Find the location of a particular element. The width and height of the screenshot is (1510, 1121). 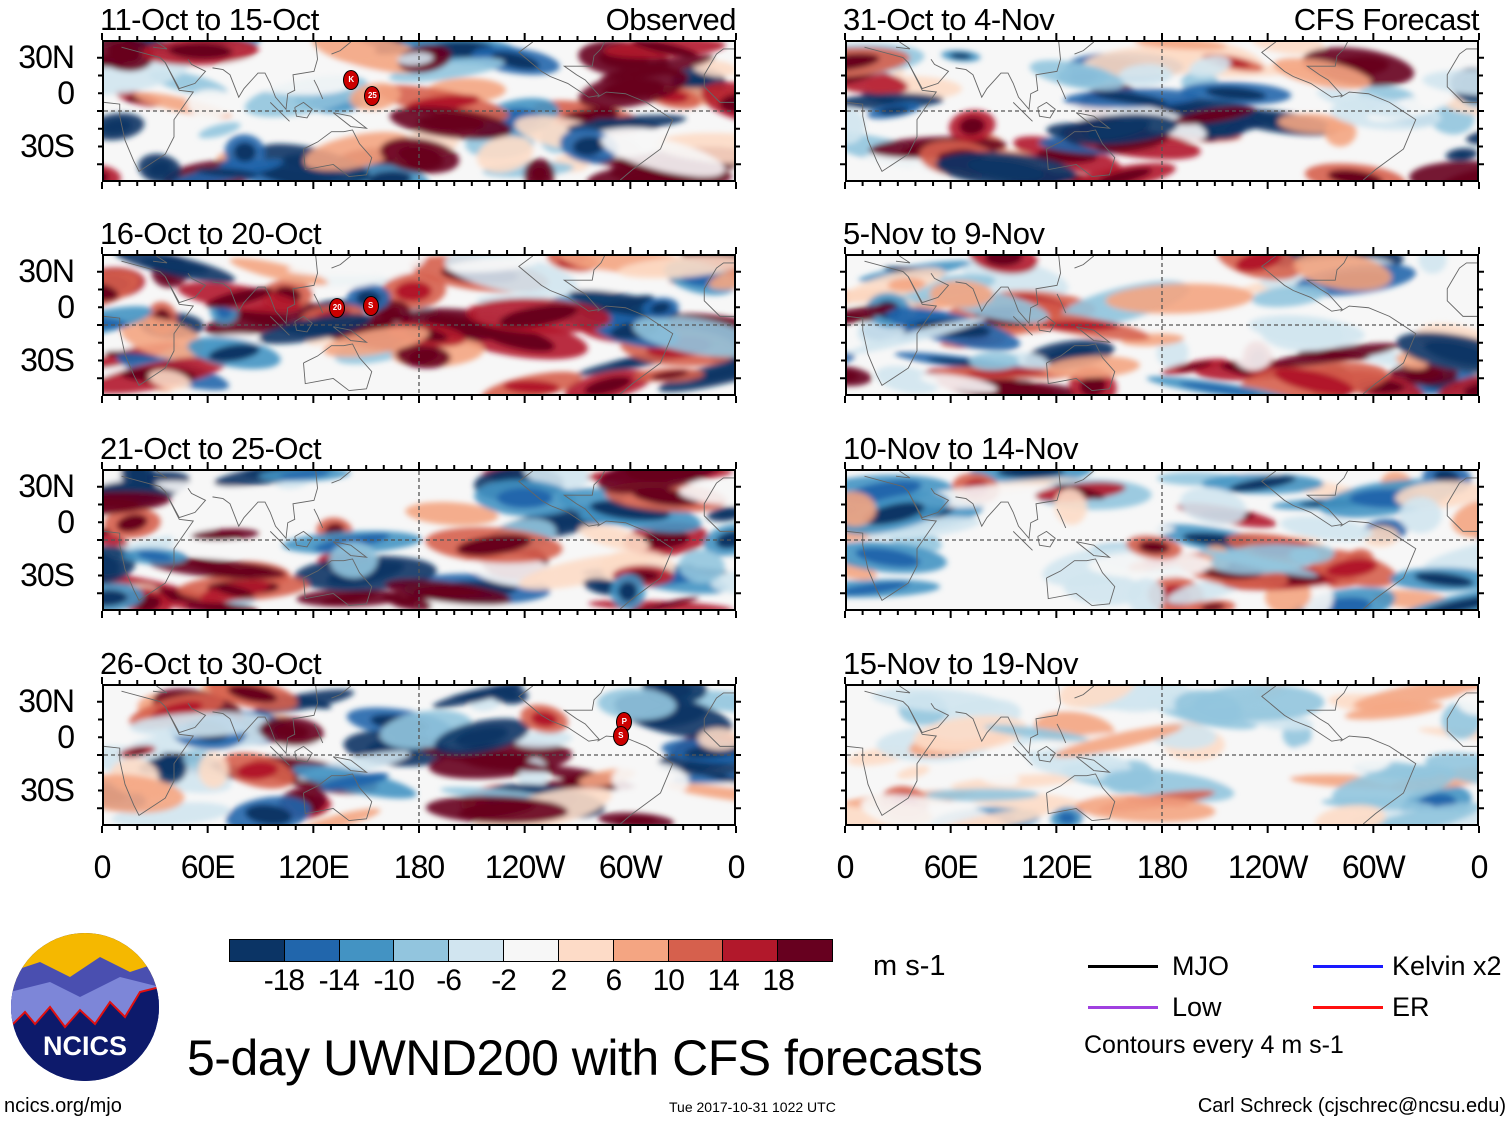

panel-title: 5-Nov to 9-Nov is located at coordinates (944, 233).